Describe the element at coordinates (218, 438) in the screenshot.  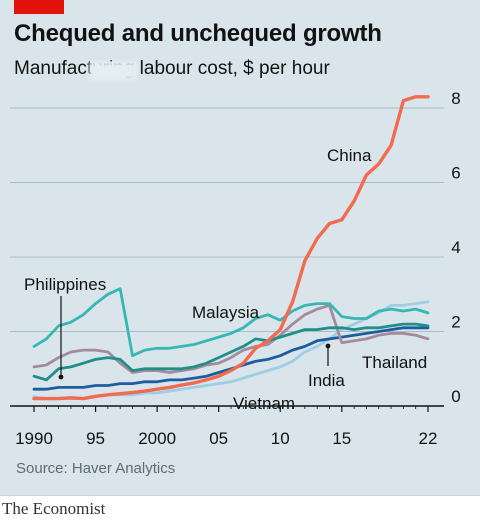
I see `x-tick-label: 05` at that location.